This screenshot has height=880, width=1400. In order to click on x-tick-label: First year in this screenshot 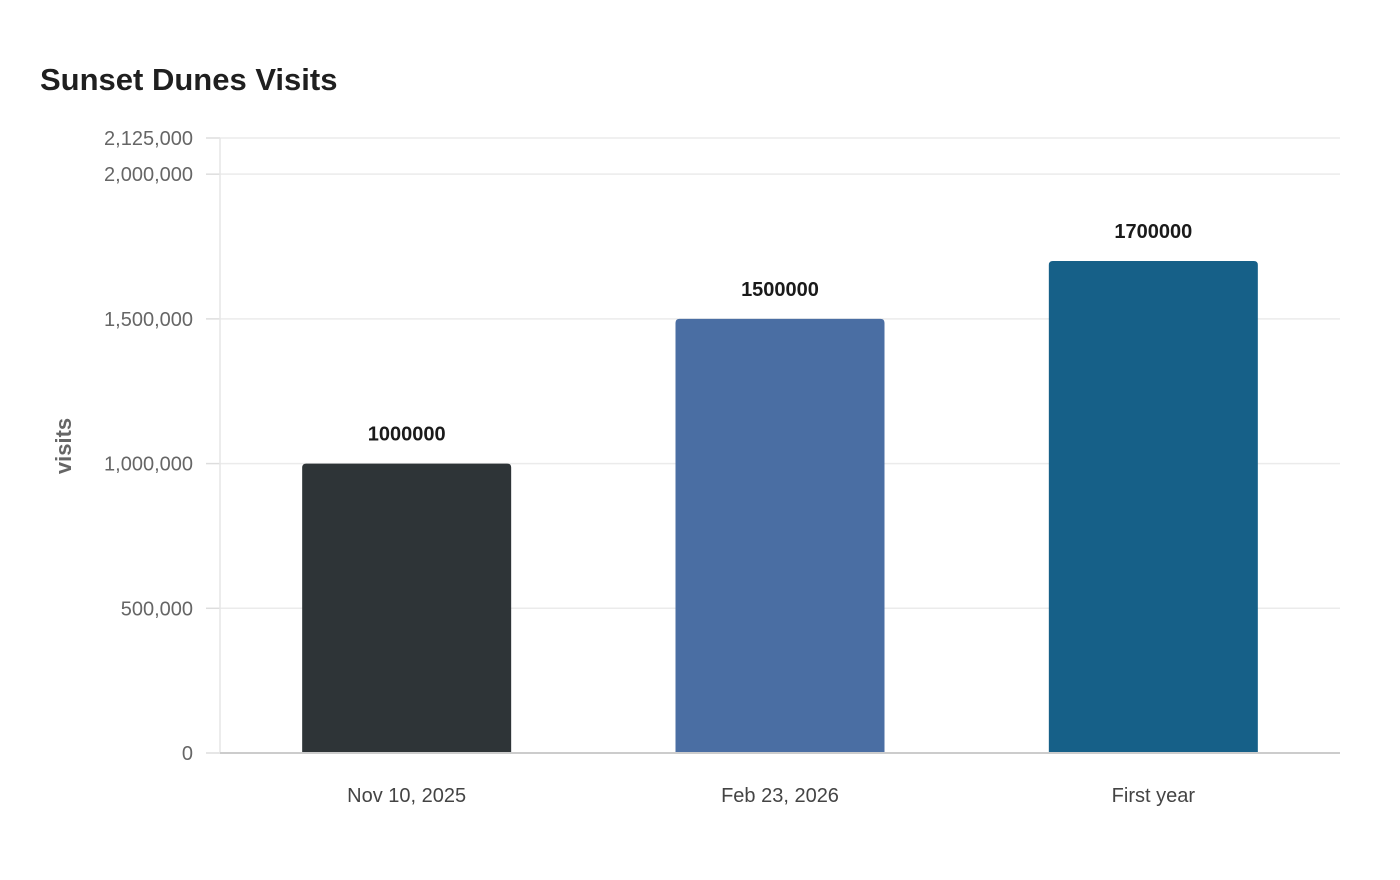, I will do `click(1154, 796)`.